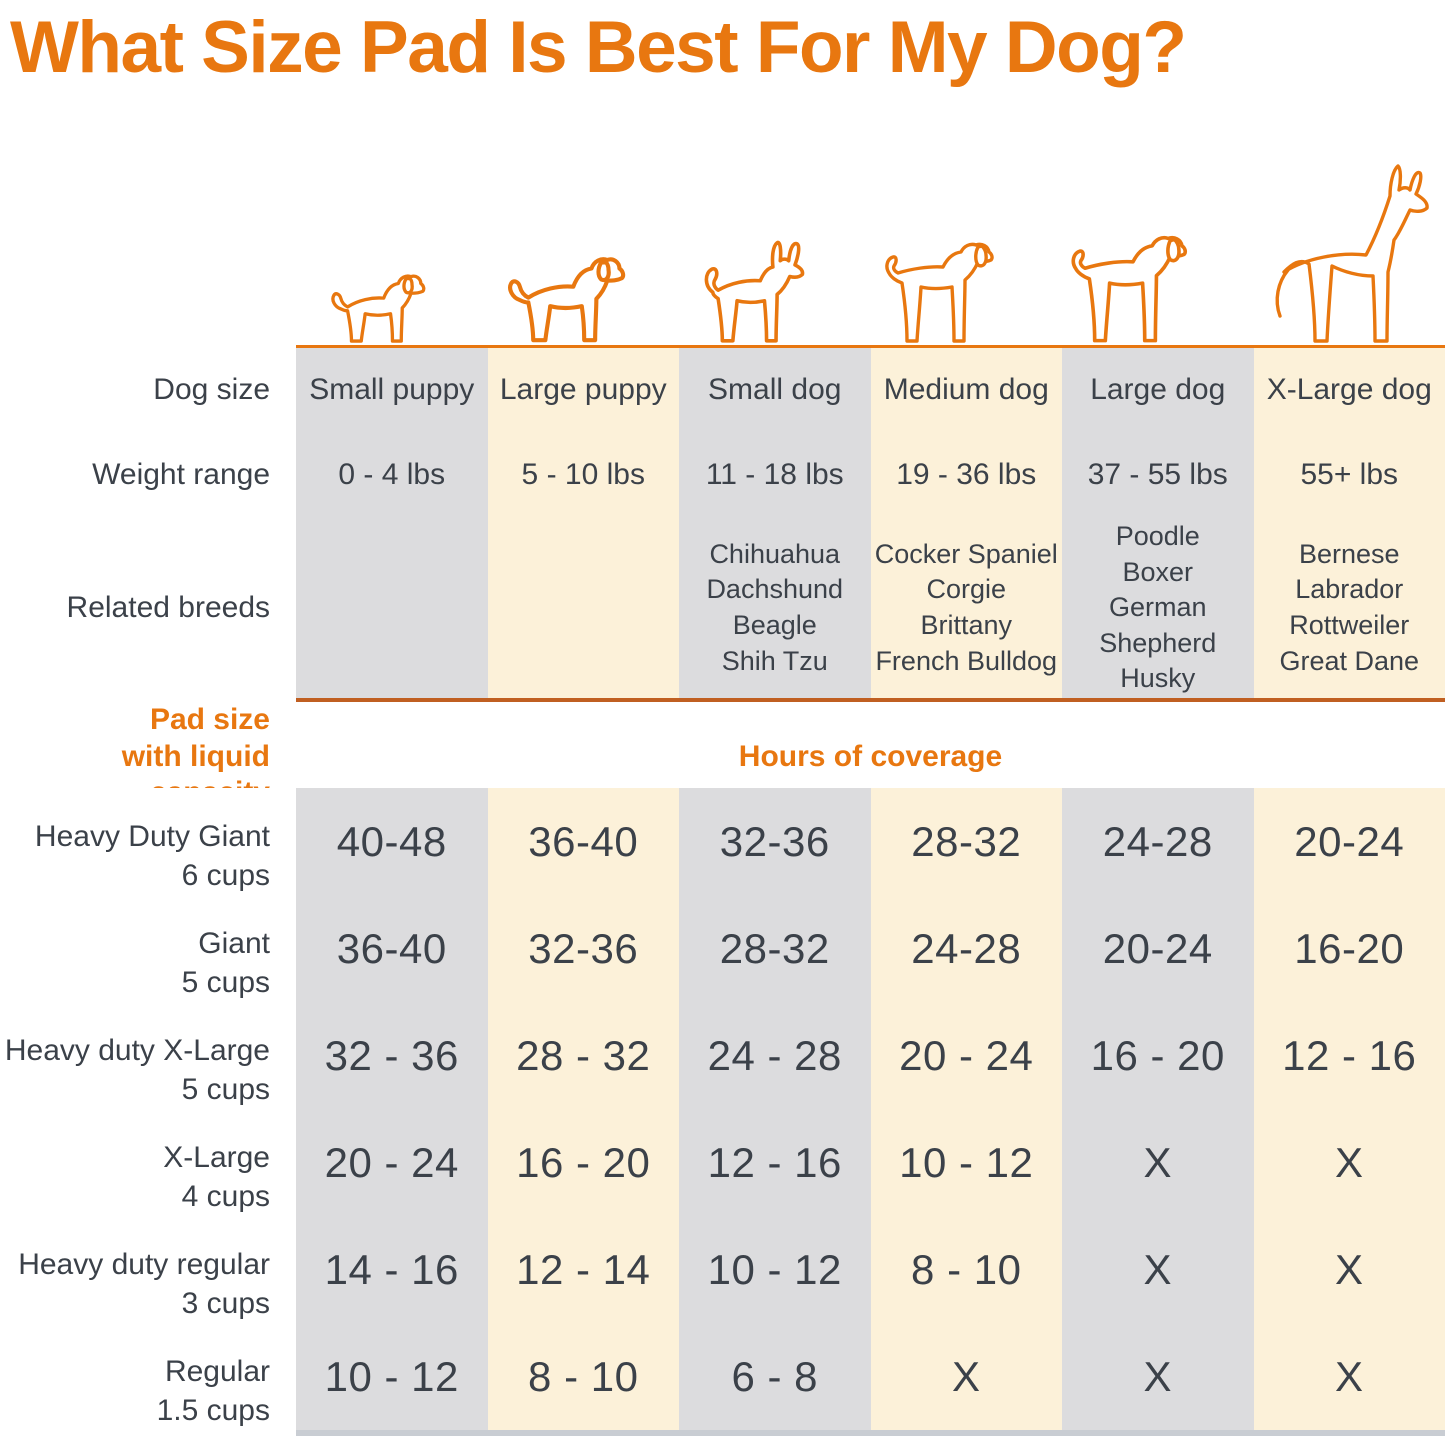 The image size is (1445, 1446). I want to click on bottom-strip-row, so click(722, 1433).